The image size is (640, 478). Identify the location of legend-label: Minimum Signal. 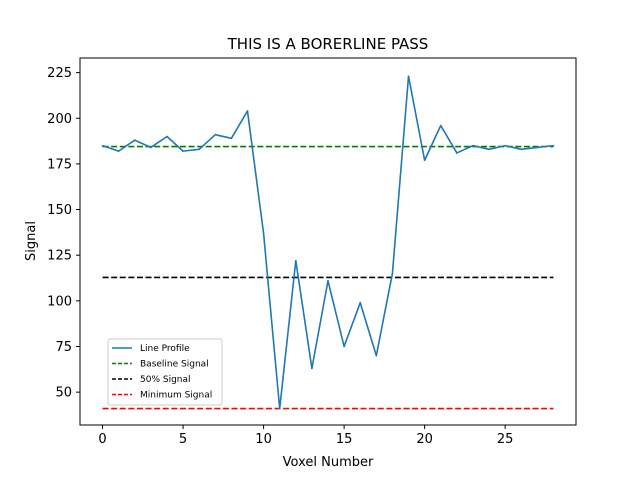
(176, 396).